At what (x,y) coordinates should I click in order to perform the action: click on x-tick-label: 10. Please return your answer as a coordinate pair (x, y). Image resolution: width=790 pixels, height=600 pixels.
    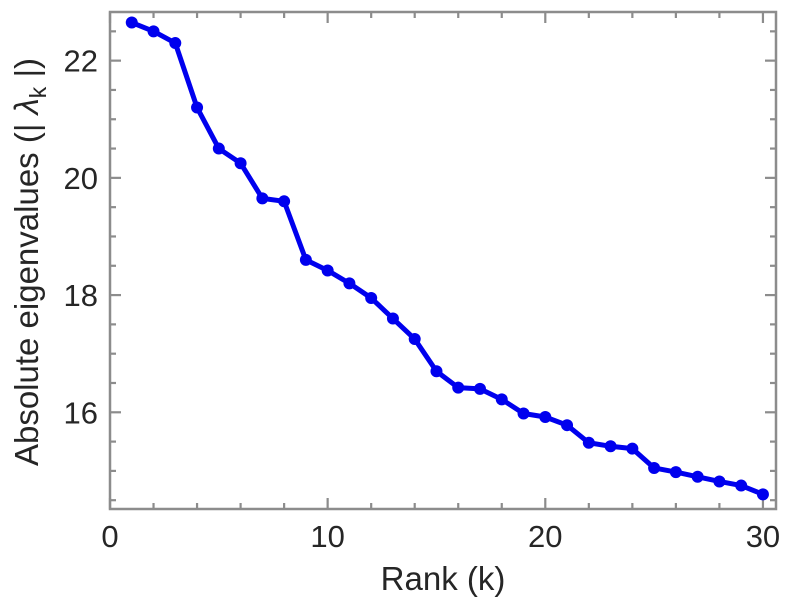
    Looking at the image, I should click on (327, 536).